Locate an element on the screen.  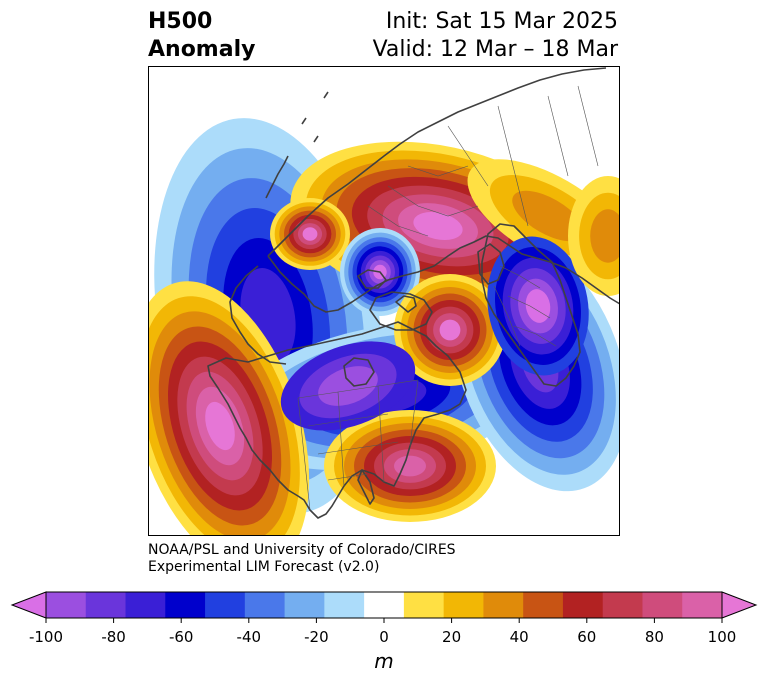
pacific-islands is located at coordinates (315, 117).